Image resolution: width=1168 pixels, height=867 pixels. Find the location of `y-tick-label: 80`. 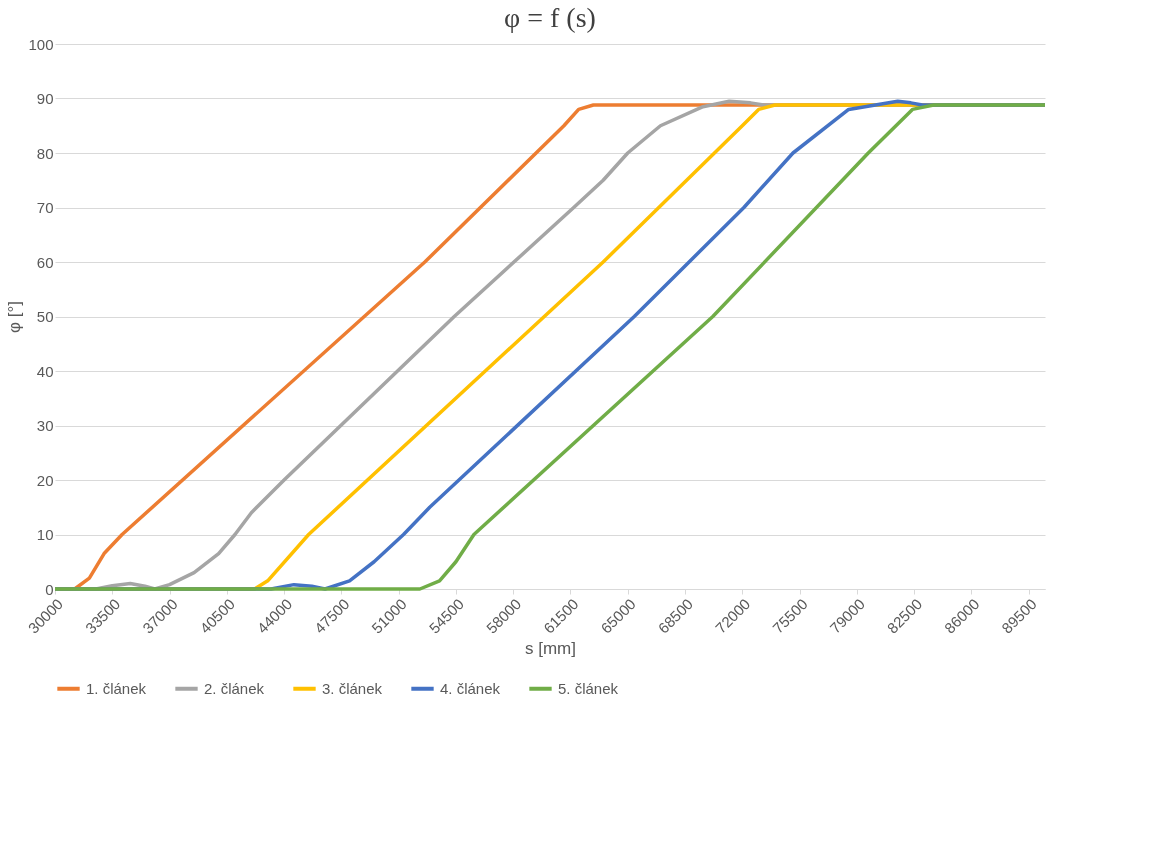

y-tick-label: 80 is located at coordinates (45, 153).